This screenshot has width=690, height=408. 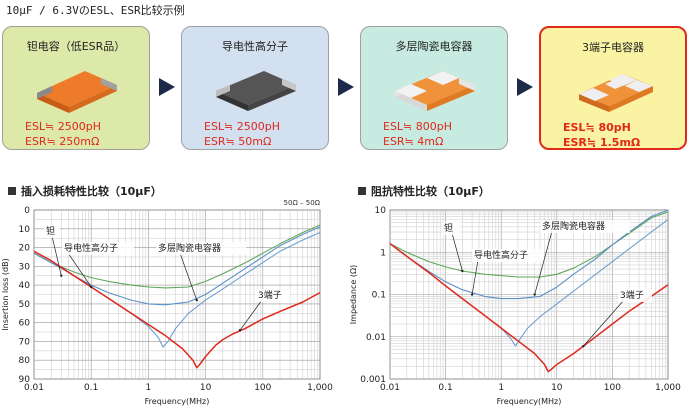 I want to click on card-esr: ESR≒ 1.5mΩ, so click(x=602, y=142).